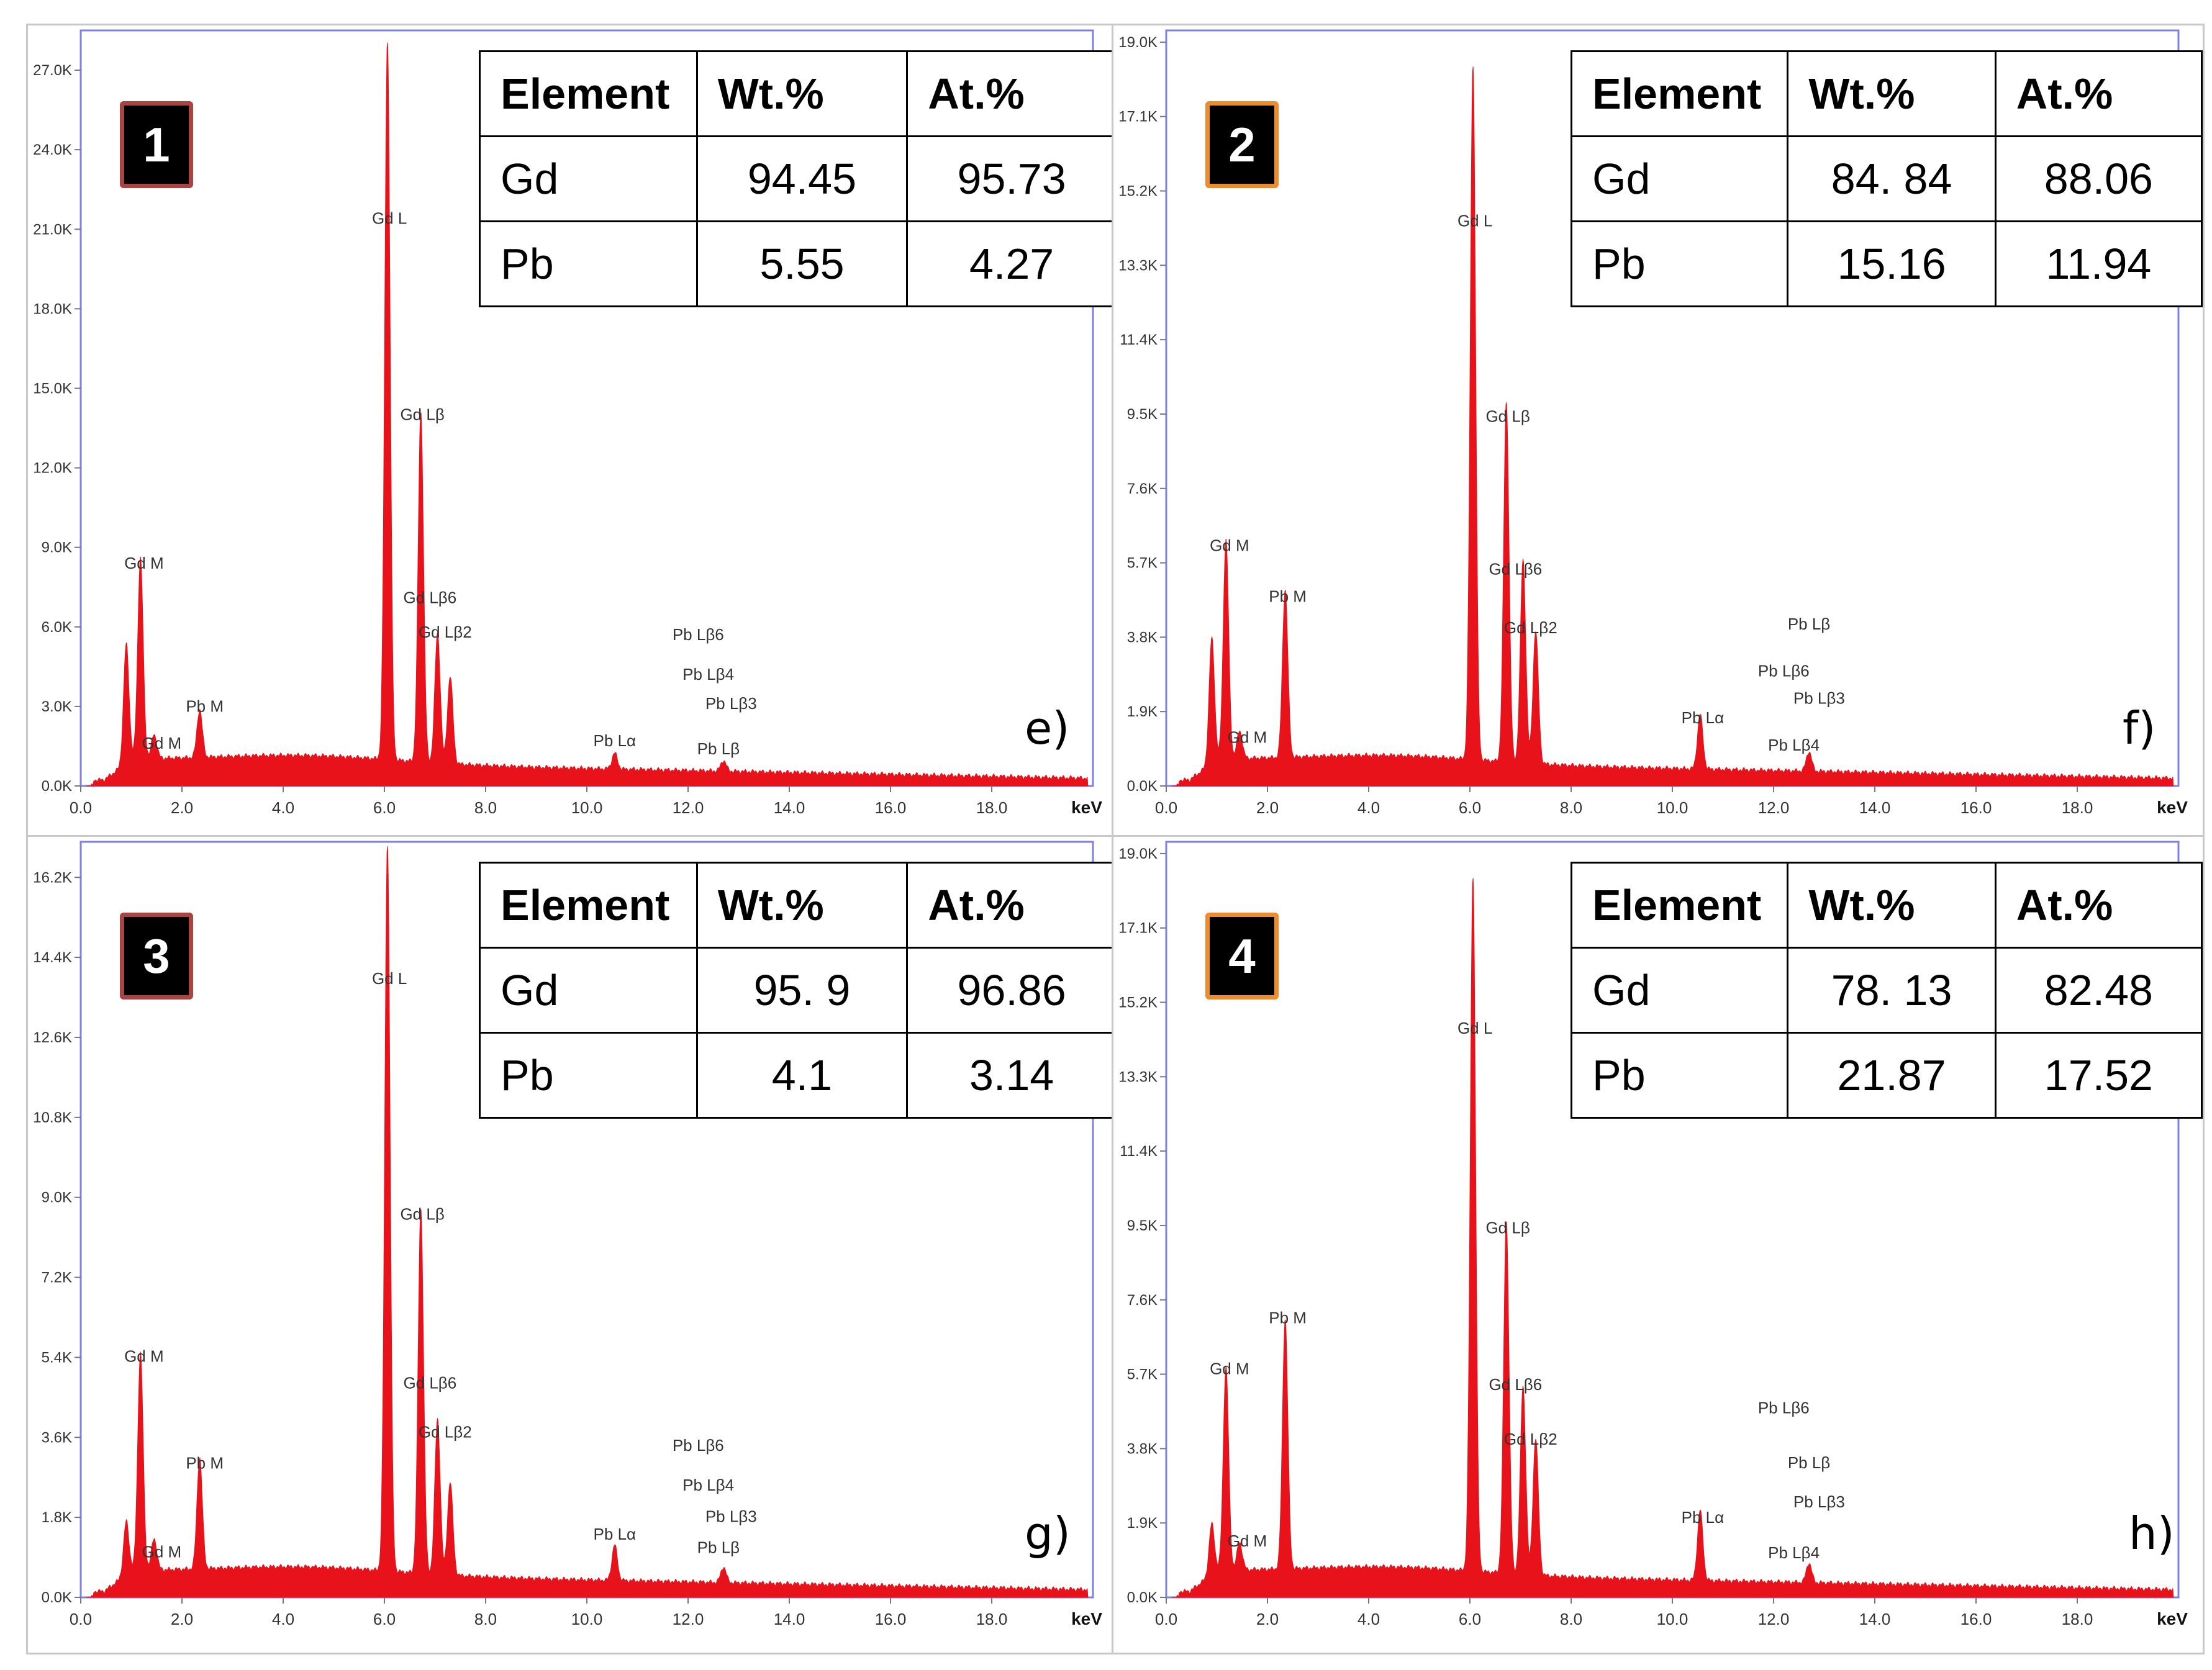 This screenshot has width=2212, height=1670. Describe the element at coordinates (2098, 93) in the screenshot. I see `table-header: At.%` at that location.